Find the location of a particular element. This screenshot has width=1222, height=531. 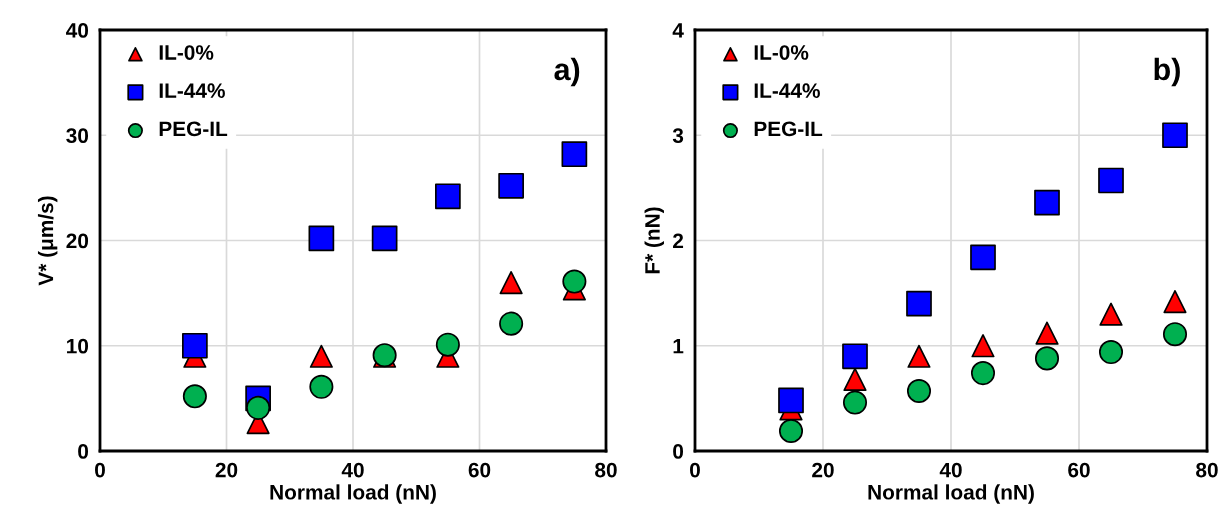

y-tick-label: 30 is located at coordinates (77, 136).